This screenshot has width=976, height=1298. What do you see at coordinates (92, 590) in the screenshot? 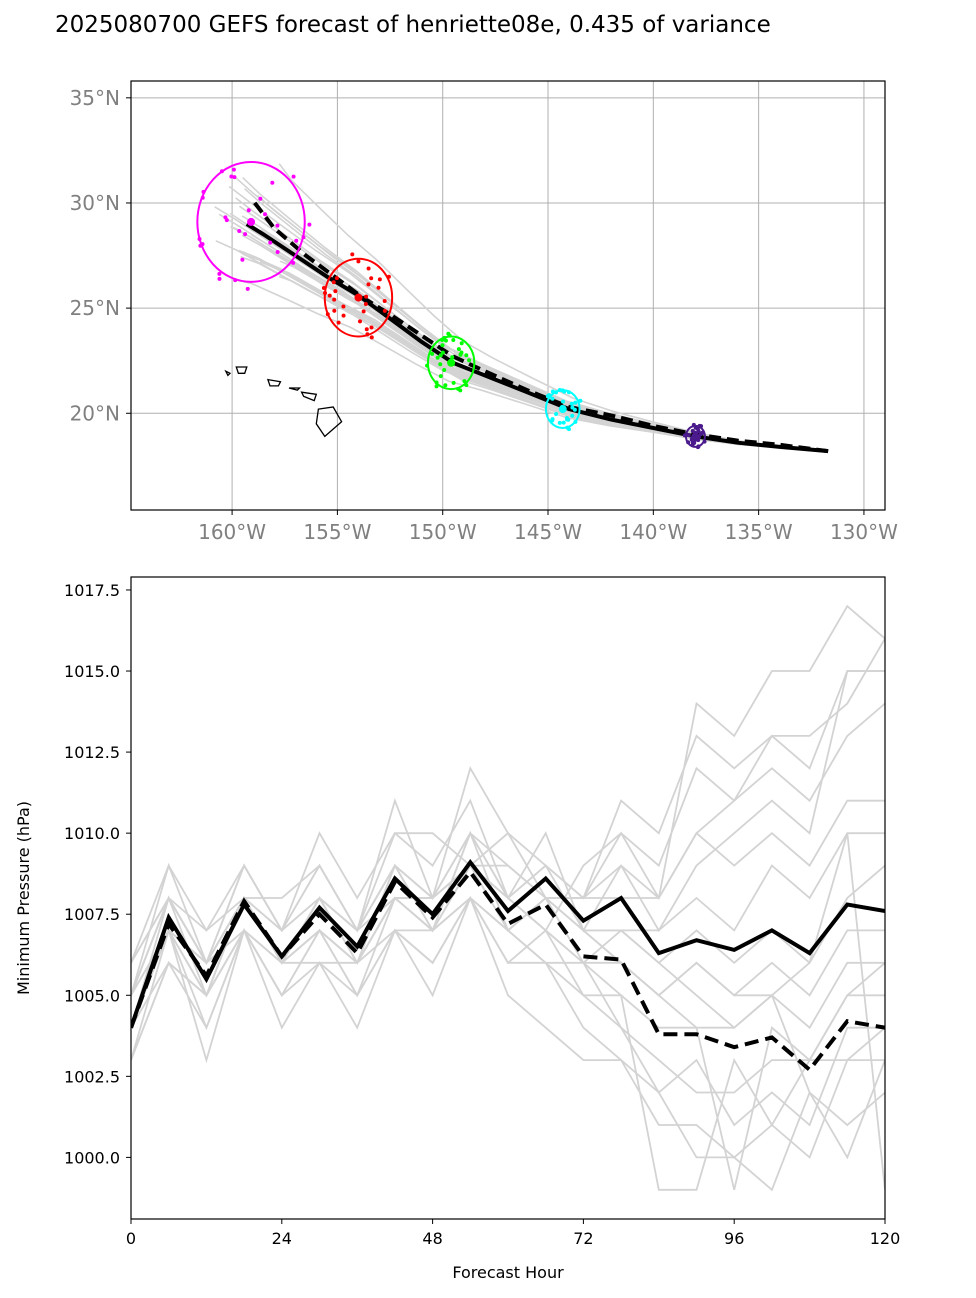
I see `pressure-ytick-label: 1017.5` at bounding box center [92, 590].